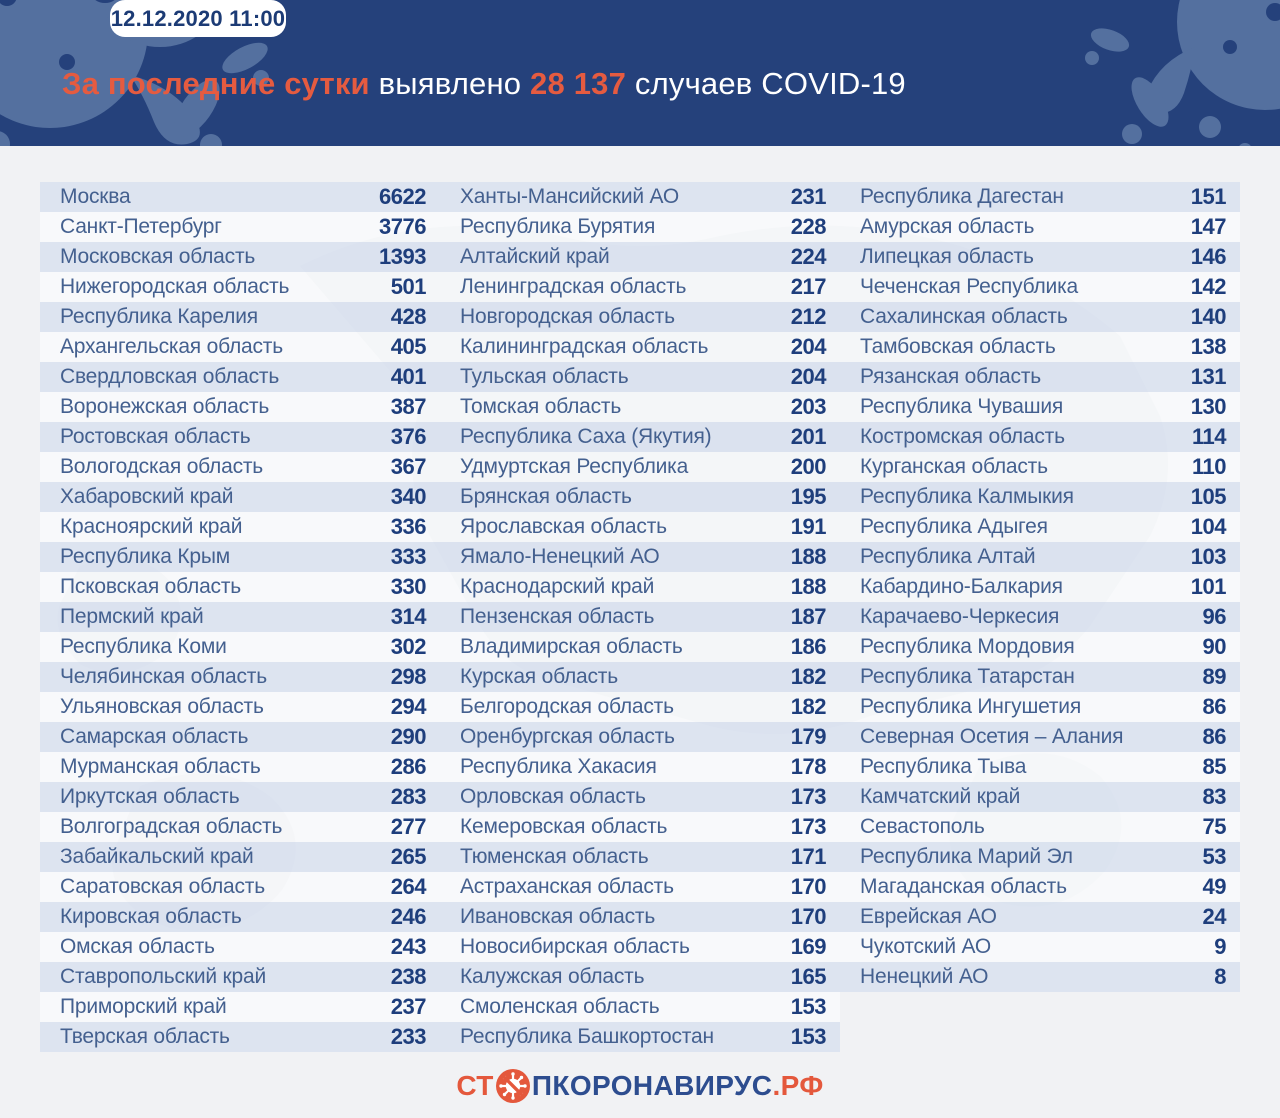 This screenshot has width=1280, height=1118. I want to click on region-name: Республика Карелия, so click(159, 316).